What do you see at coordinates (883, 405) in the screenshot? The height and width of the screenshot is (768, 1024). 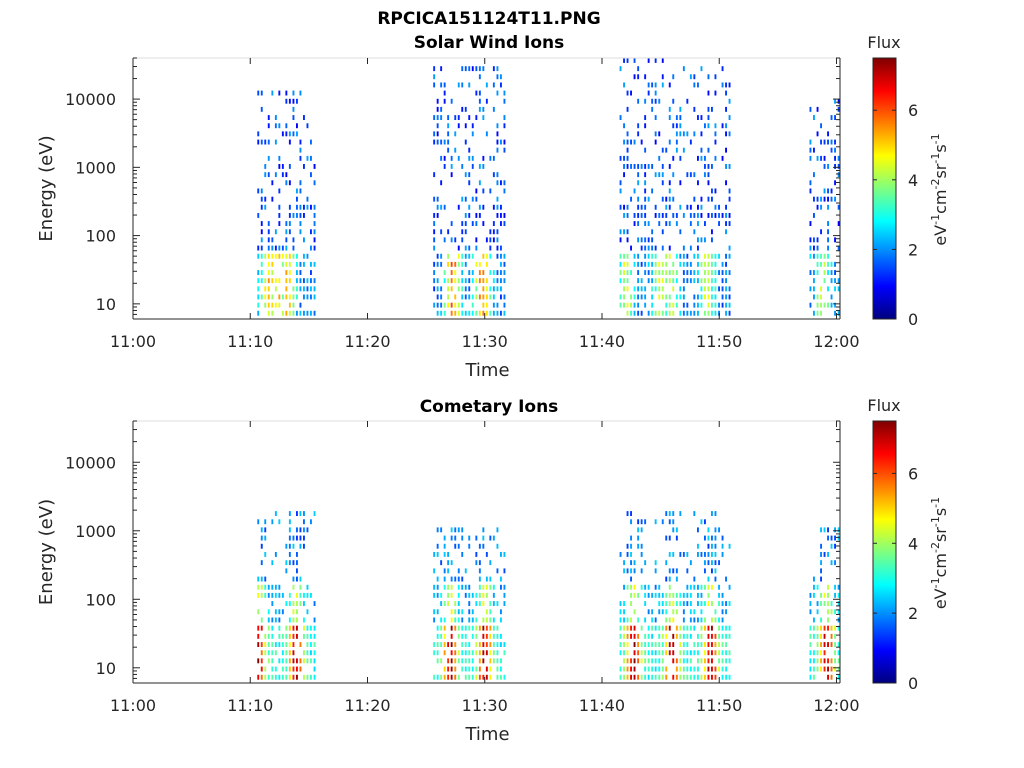 I see `colorbar-title: Flux` at bounding box center [883, 405].